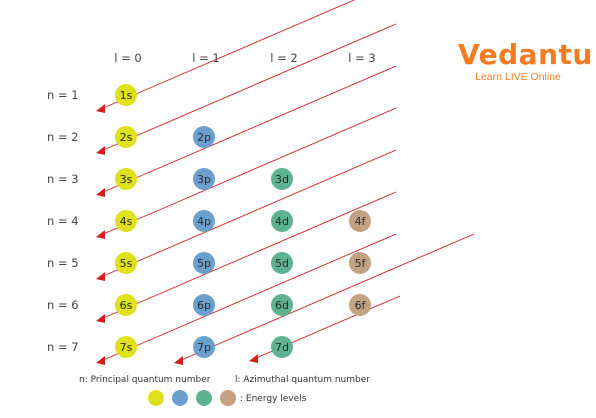  What do you see at coordinates (63, 347) in the screenshot?
I see `row-label: n = 7` at bounding box center [63, 347].